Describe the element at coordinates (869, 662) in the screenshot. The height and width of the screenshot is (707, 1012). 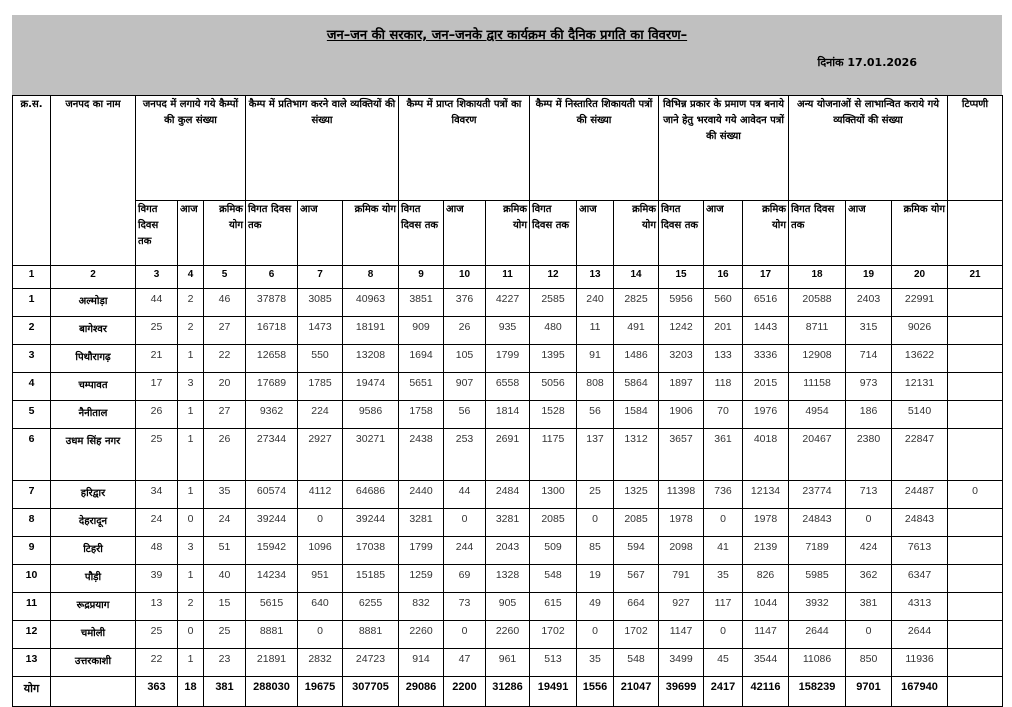
I see `value-cell: 850` at that location.